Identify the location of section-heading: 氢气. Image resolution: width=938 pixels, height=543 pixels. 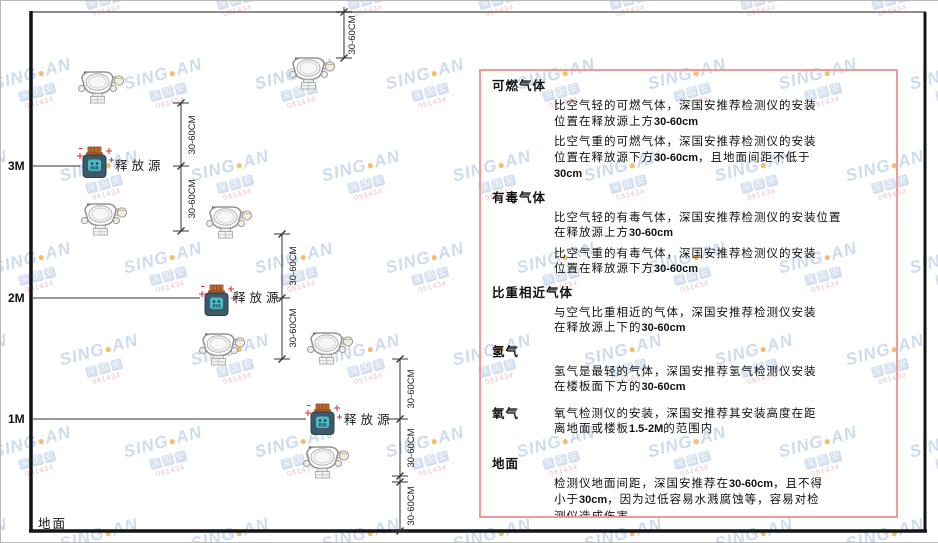
(506, 351).